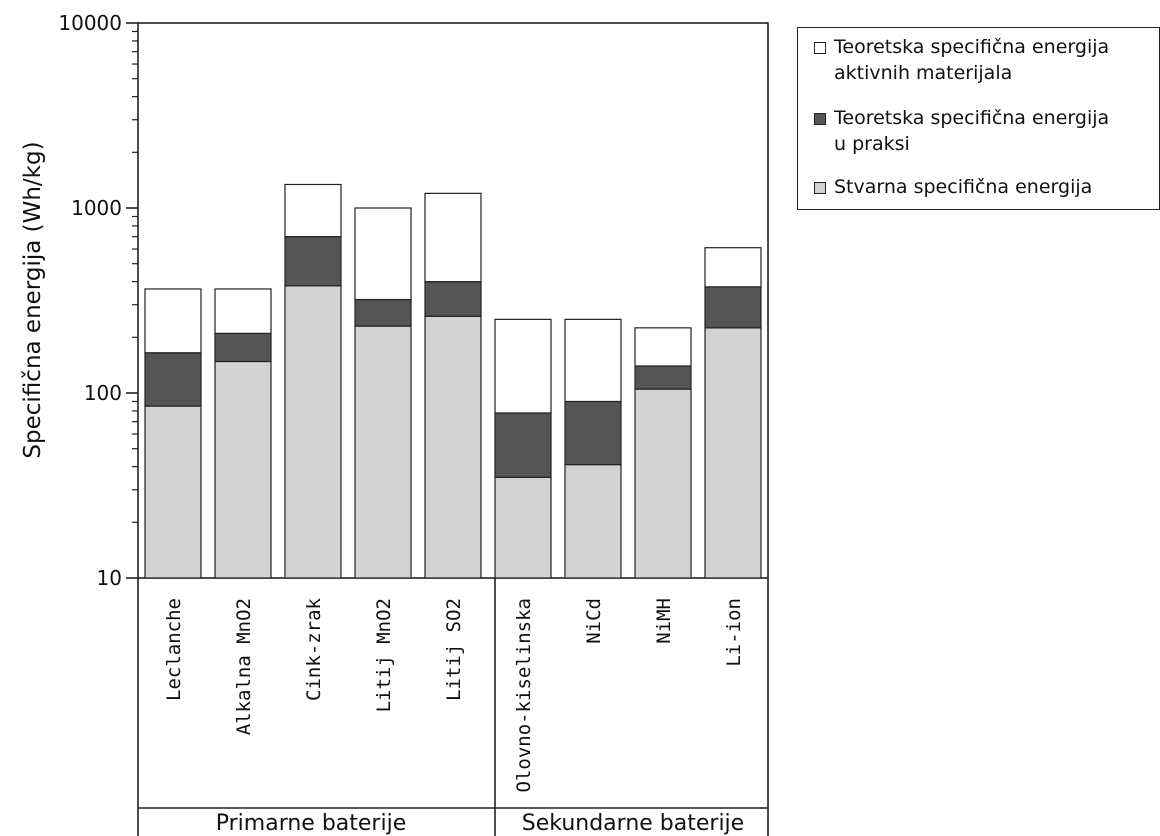  I want to click on legend-item-actual: Stvarna specifična energija, so click(953, 187).